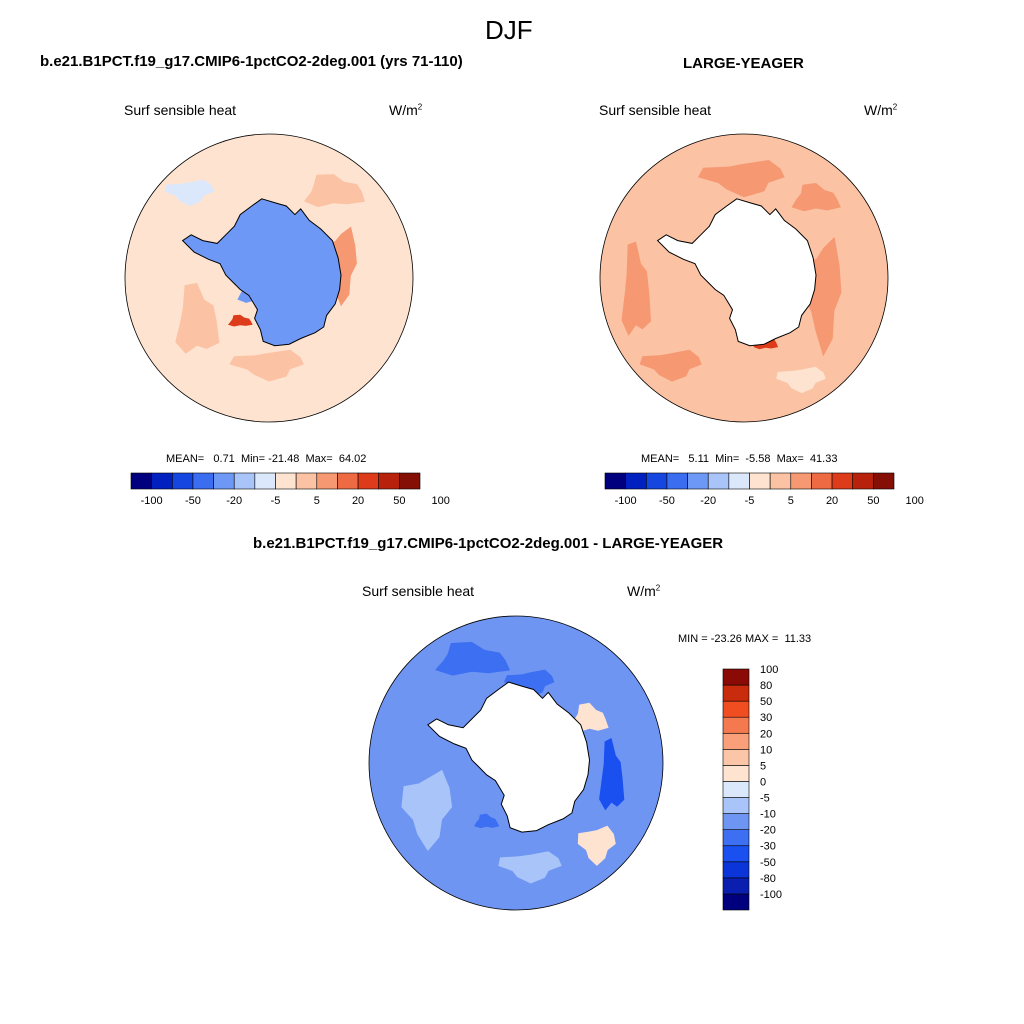 The image size is (1024, 1024). What do you see at coordinates (727, 459) in the screenshot?
I see `panel2-min-label: Min=` at bounding box center [727, 459].